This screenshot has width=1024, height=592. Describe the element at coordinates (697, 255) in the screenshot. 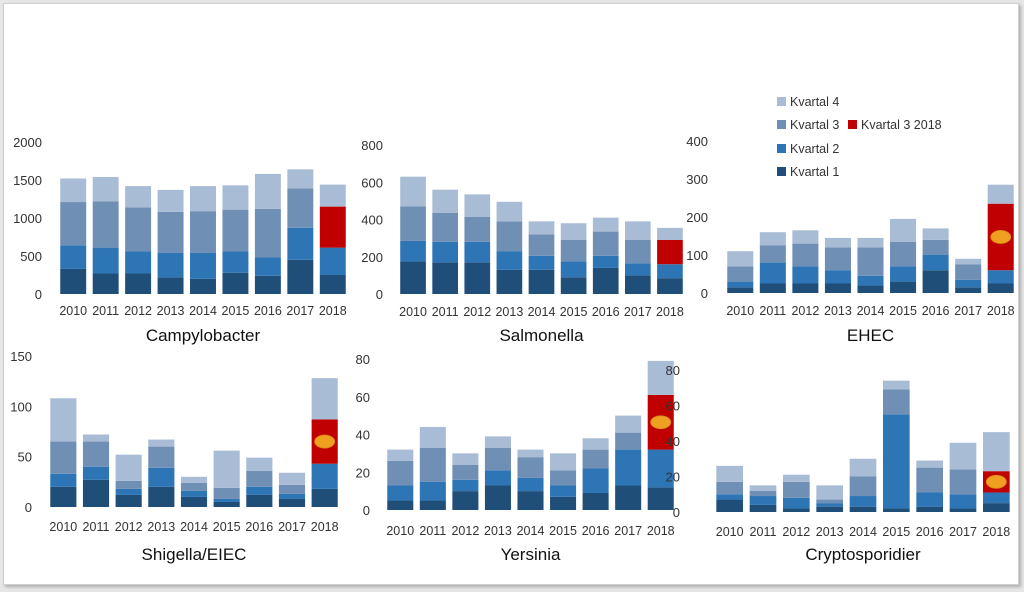

I see `y-tick-label: 100` at that location.